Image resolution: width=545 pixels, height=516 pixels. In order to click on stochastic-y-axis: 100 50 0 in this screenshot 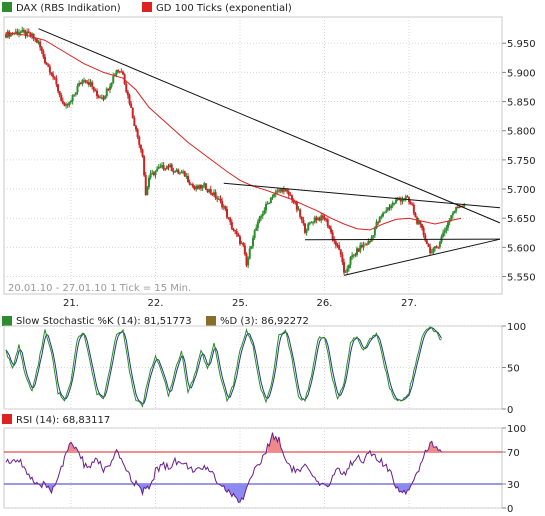, I will do `click(514, 369)`.